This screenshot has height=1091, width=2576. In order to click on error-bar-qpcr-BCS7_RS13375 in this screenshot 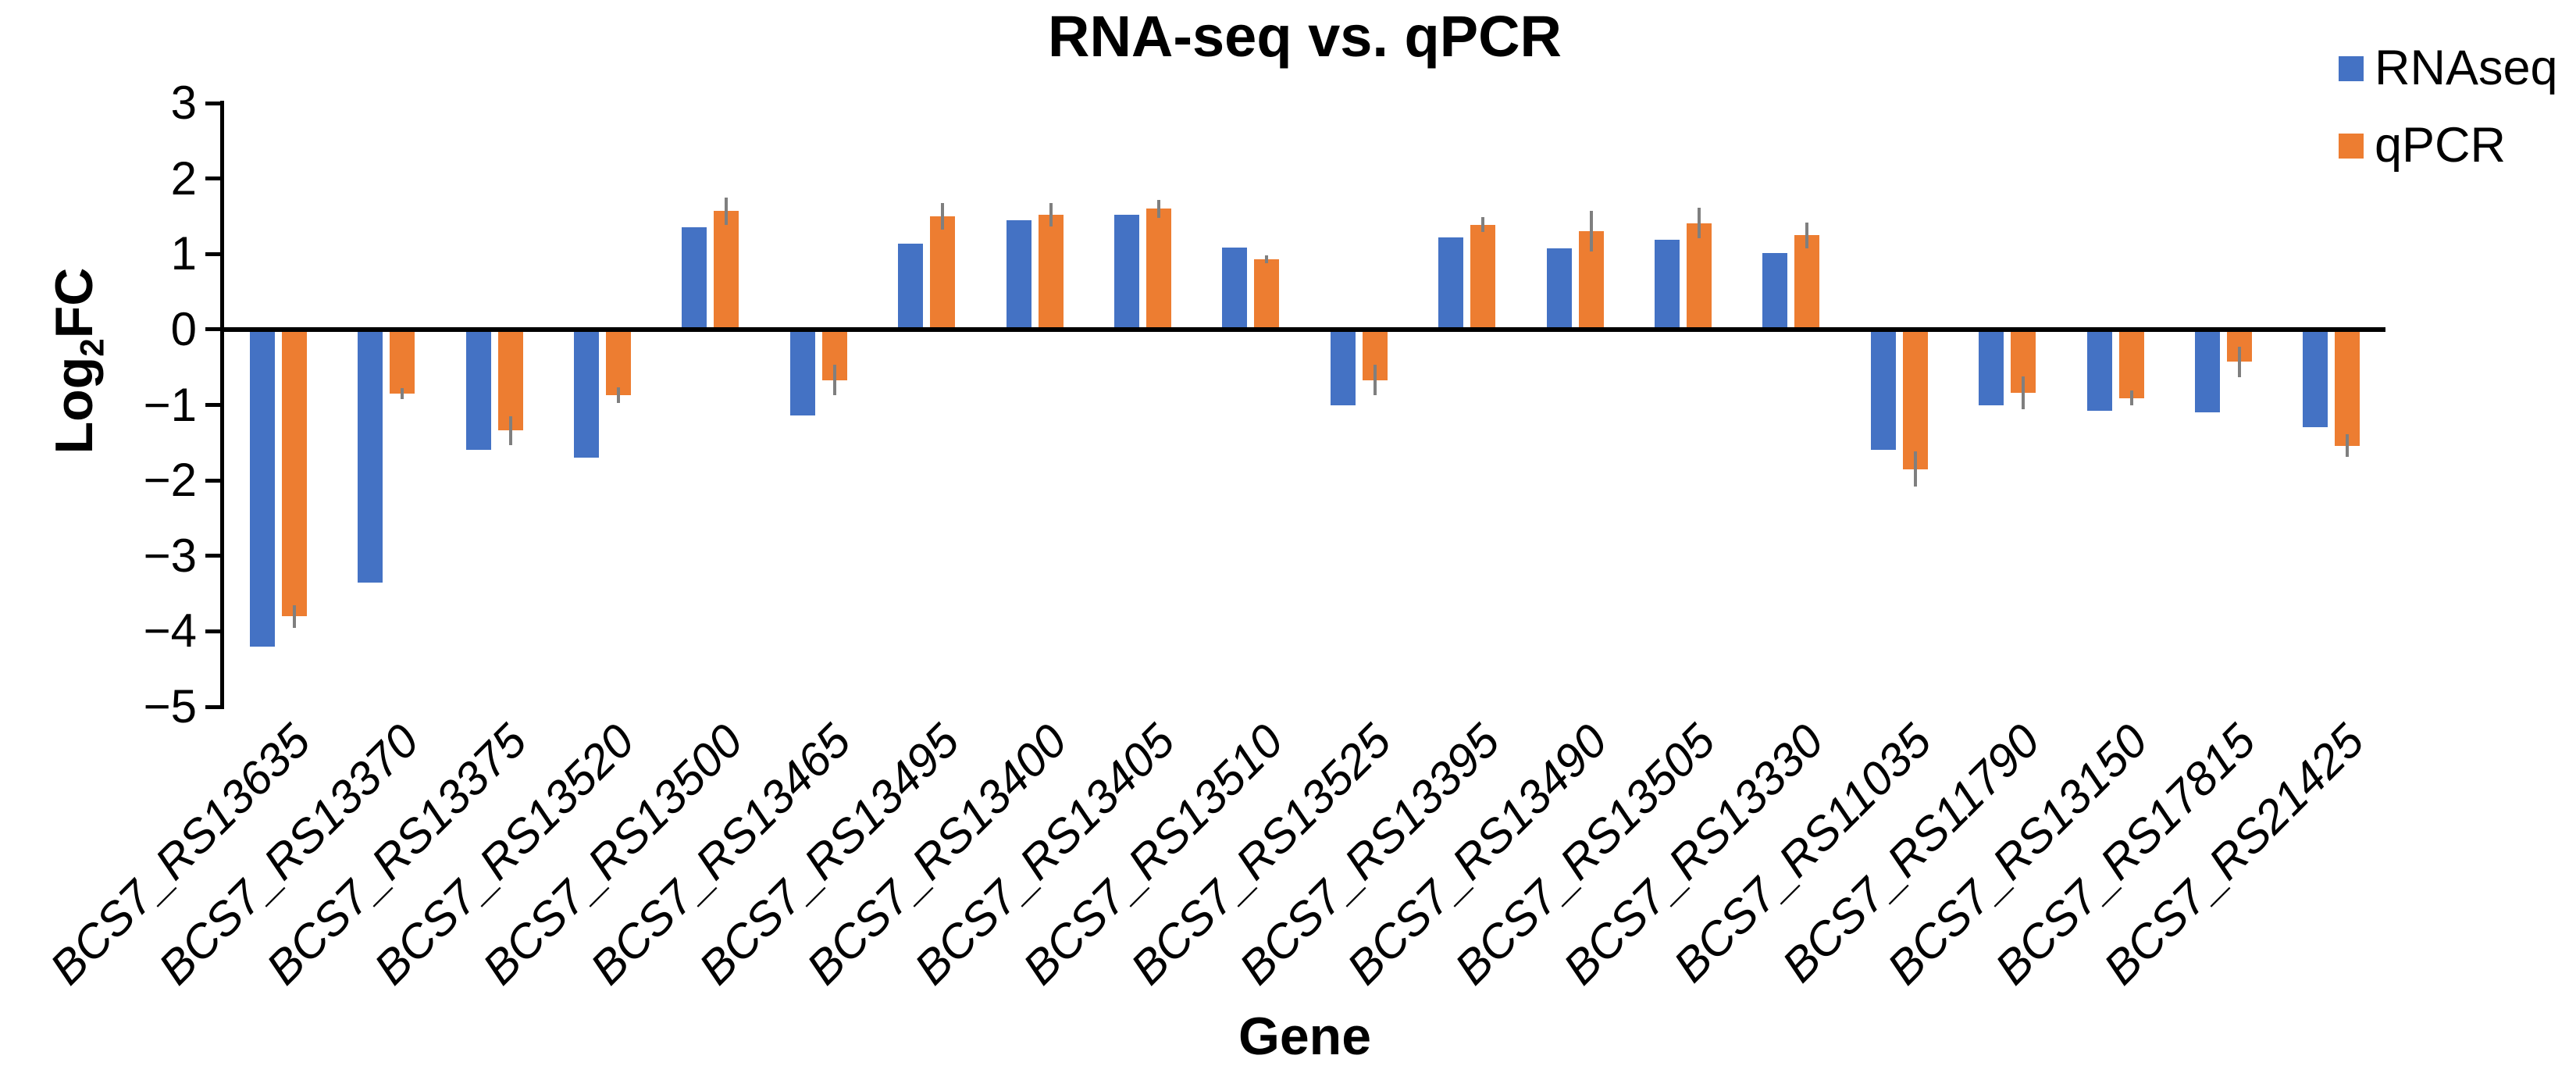, I will do `click(510, 430)`.